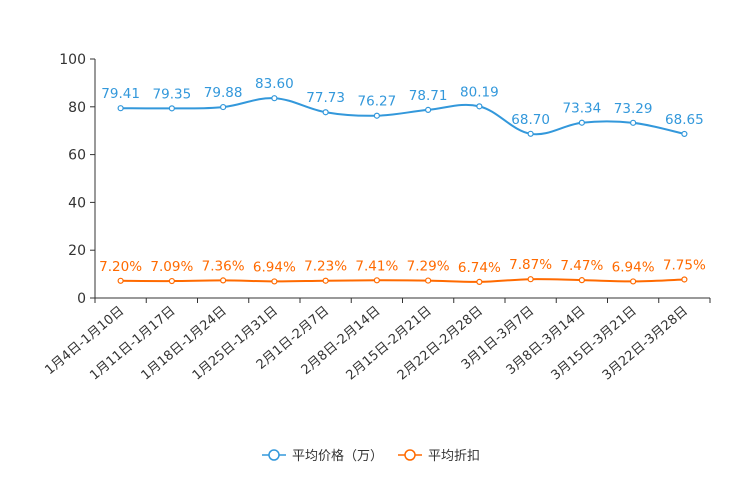 The height and width of the screenshot is (496, 744). I want to click on data-label: 7.23%, so click(325, 267).